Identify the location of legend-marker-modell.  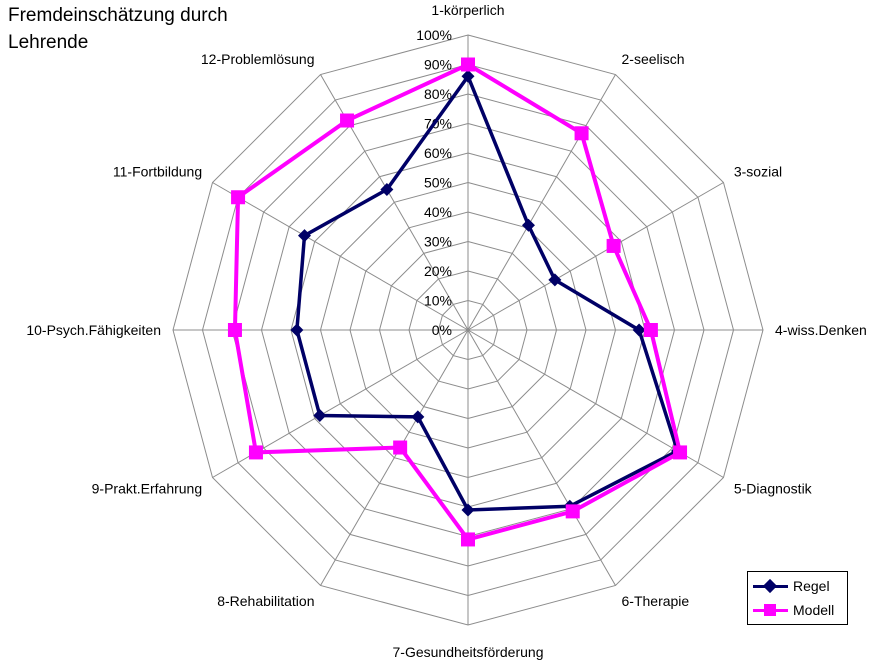
(770, 610).